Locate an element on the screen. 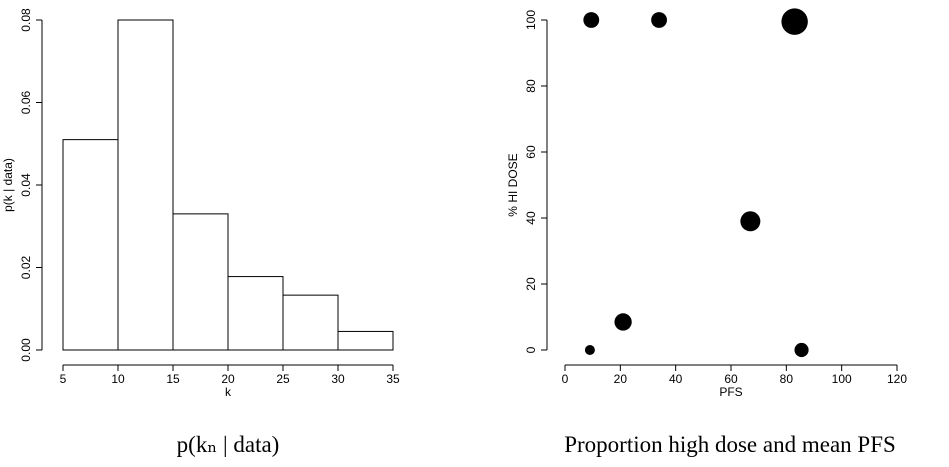 The height and width of the screenshot is (467, 949). y-tick-label: 60 is located at coordinates (531, 152).